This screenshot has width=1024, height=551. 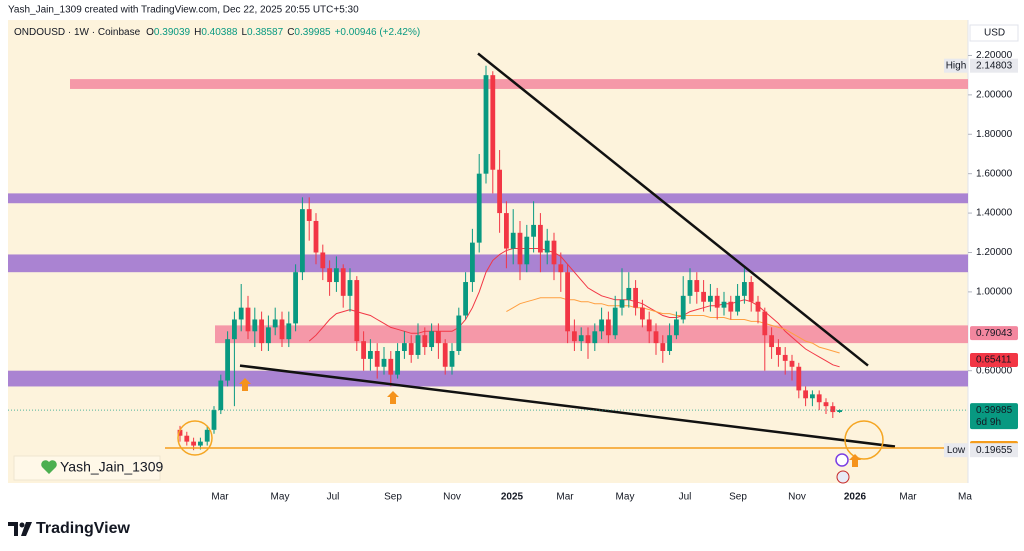 I want to click on x-tick-label: Sep, so click(x=393, y=497).